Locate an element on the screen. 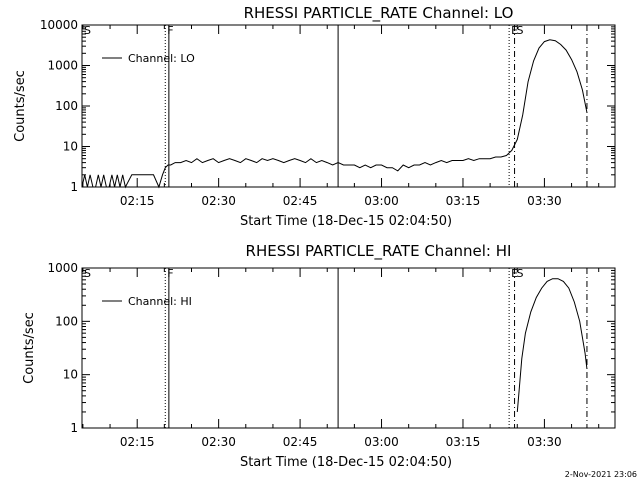  y-tick-label: 10000 is located at coordinates (59, 25).